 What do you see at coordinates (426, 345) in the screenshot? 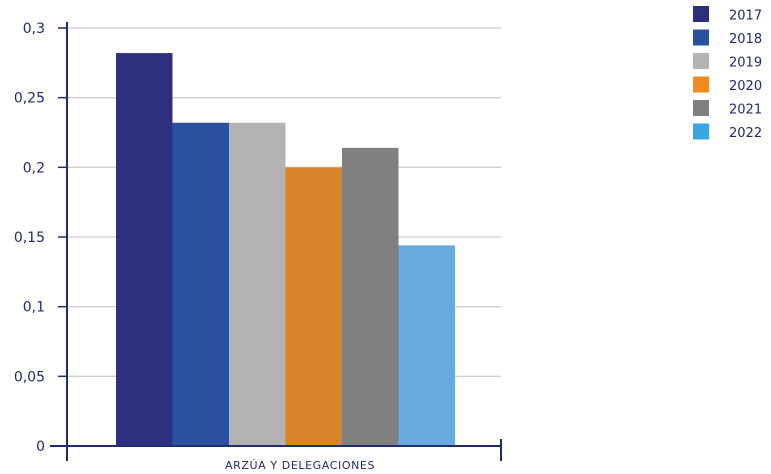
I see `bar-2022` at bounding box center [426, 345].